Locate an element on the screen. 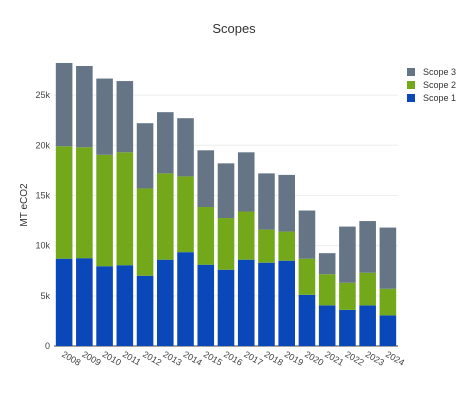 This screenshot has width=468, height=400. y-axis-ticks: 0 5k 10k 15k 20k 25k is located at coordinates (42, 220).